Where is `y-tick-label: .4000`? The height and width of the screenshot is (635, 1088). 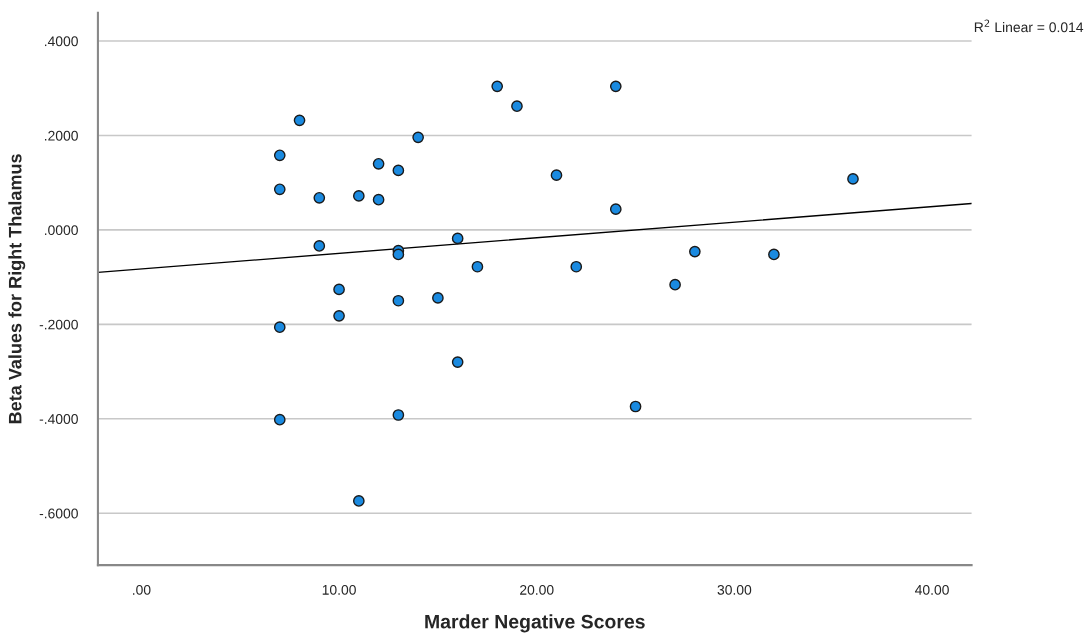 y-tick-label: .4000 is located at coordinates (61, 41).